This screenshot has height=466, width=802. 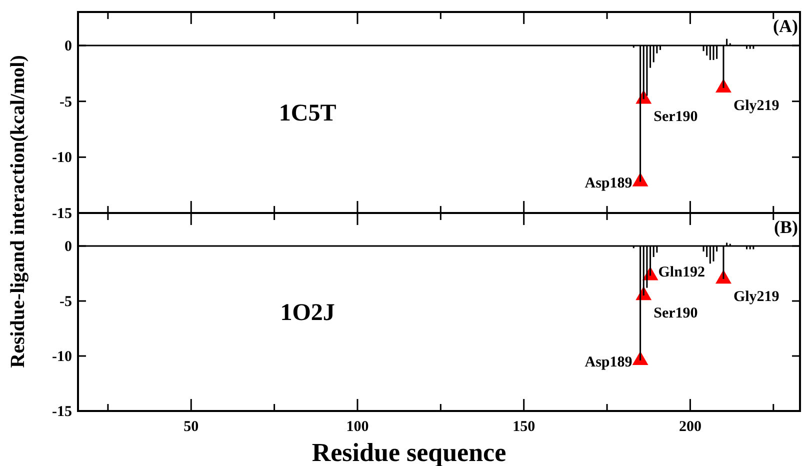 I want to click on x-tick-label: 100, so click(x=357, y=427).